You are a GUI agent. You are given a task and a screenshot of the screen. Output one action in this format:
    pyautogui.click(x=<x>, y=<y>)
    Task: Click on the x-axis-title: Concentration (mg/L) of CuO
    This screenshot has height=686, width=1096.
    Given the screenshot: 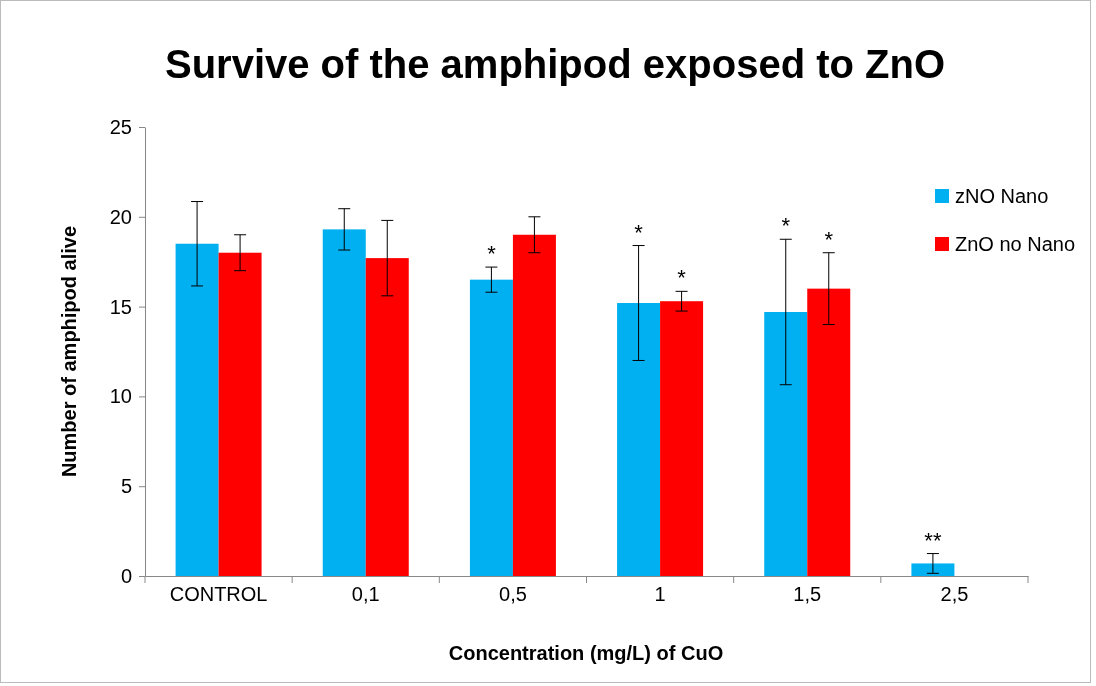 What is the action you would take?
    pyautogui.click(x=586, y=653)
    